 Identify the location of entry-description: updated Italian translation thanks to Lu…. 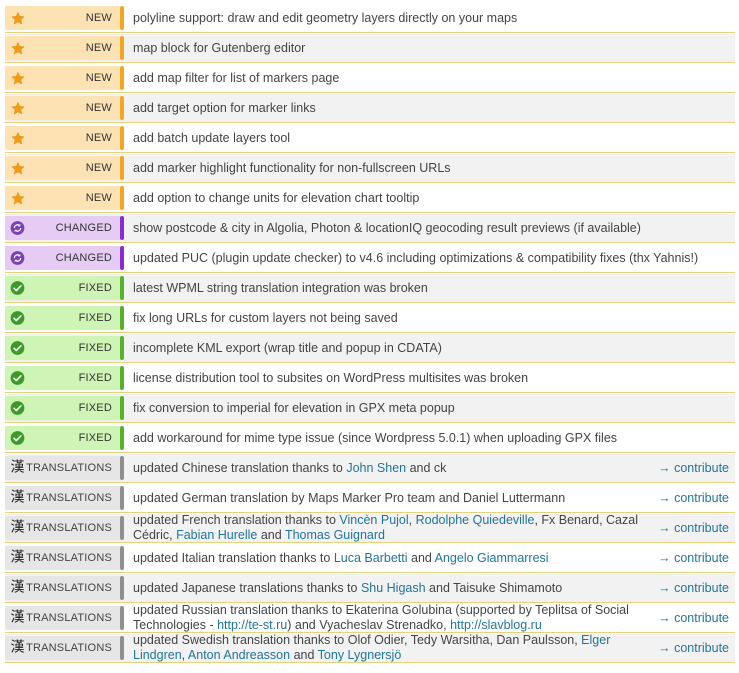
(341, 557).